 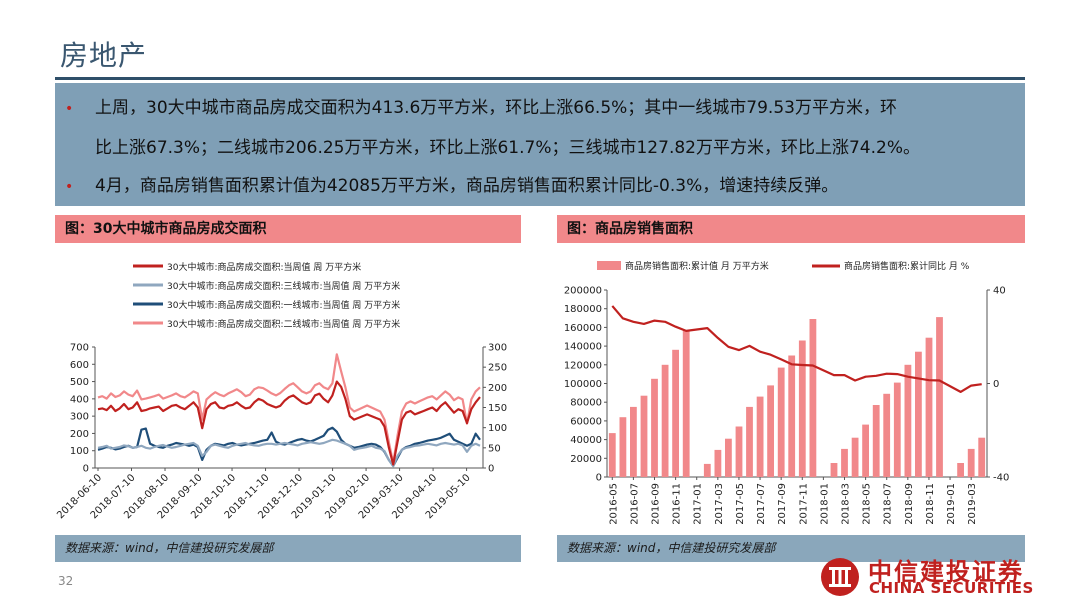 What do you see at coordinates (583, 291) in the screenshot?
I see `left-tick-label: 200000` at bounding box center [583, 291].